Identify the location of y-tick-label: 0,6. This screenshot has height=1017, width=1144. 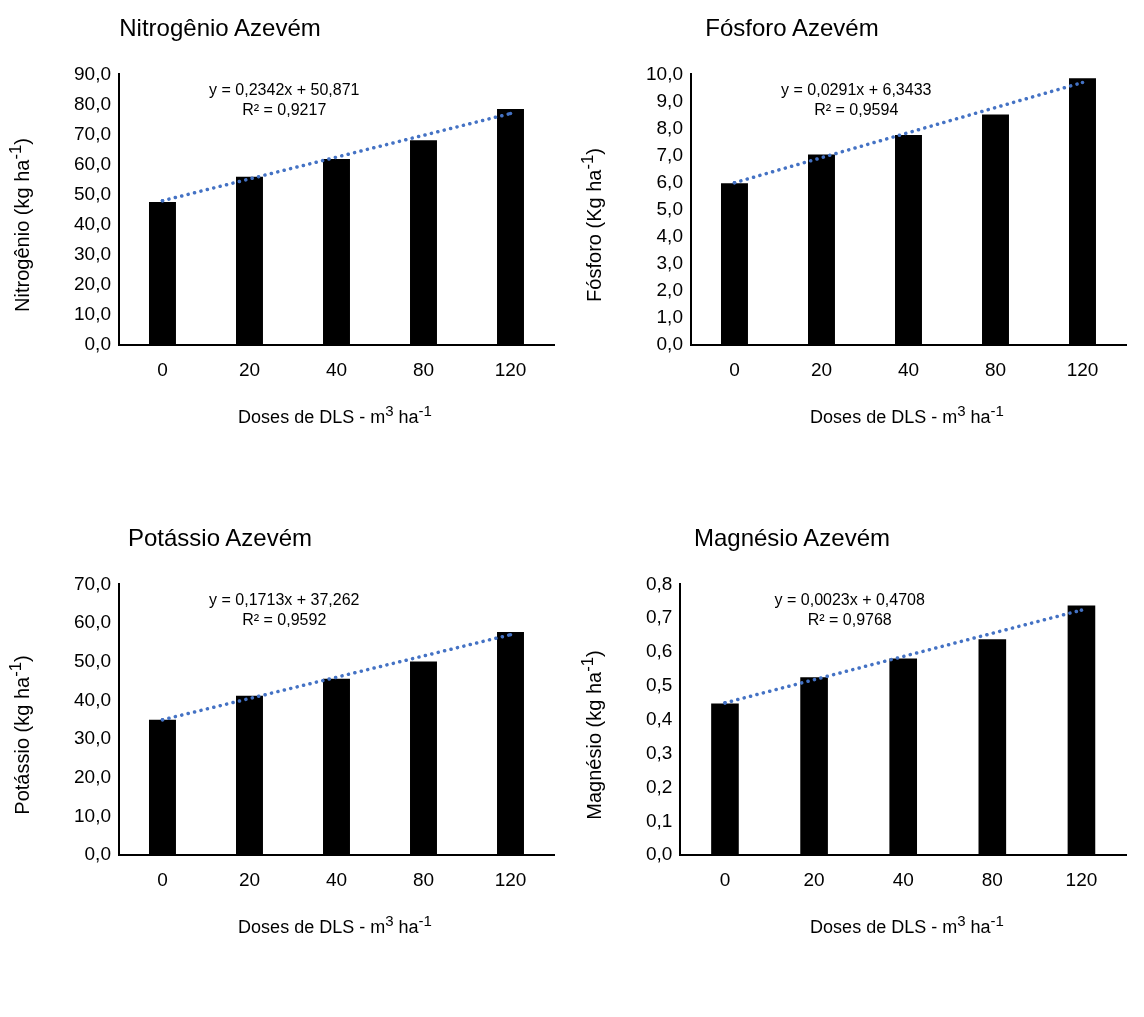
(659, 651).